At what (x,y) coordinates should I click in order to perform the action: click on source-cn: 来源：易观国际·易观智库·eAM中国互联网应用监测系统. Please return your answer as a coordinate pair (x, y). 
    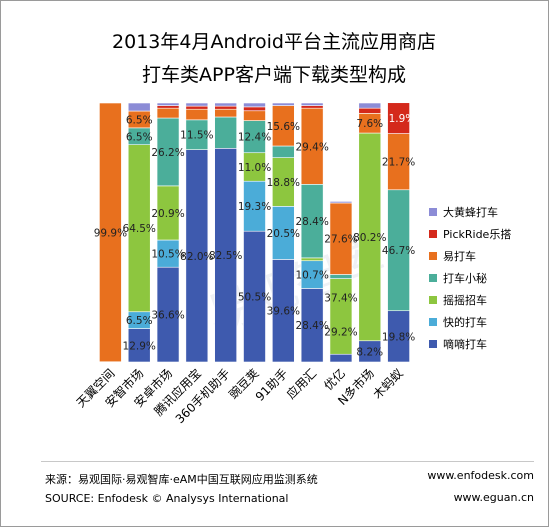
    Looking at the image, I should click on (181, 479).